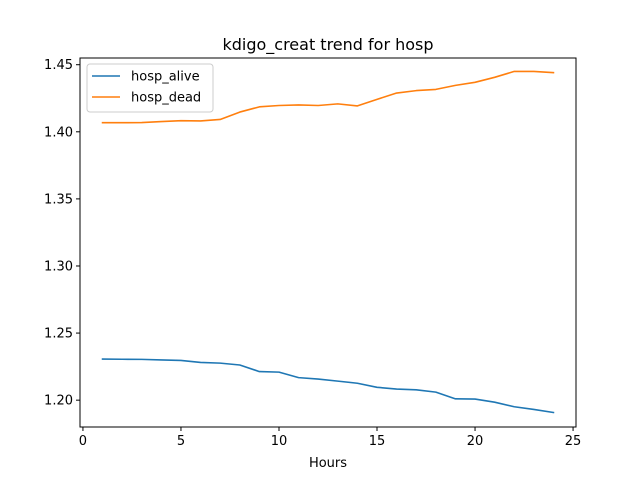  What do you see at coordinates (279, 441) in the screenshot?
I see `x-tick-label: 10` at bounding box center [279, 441].